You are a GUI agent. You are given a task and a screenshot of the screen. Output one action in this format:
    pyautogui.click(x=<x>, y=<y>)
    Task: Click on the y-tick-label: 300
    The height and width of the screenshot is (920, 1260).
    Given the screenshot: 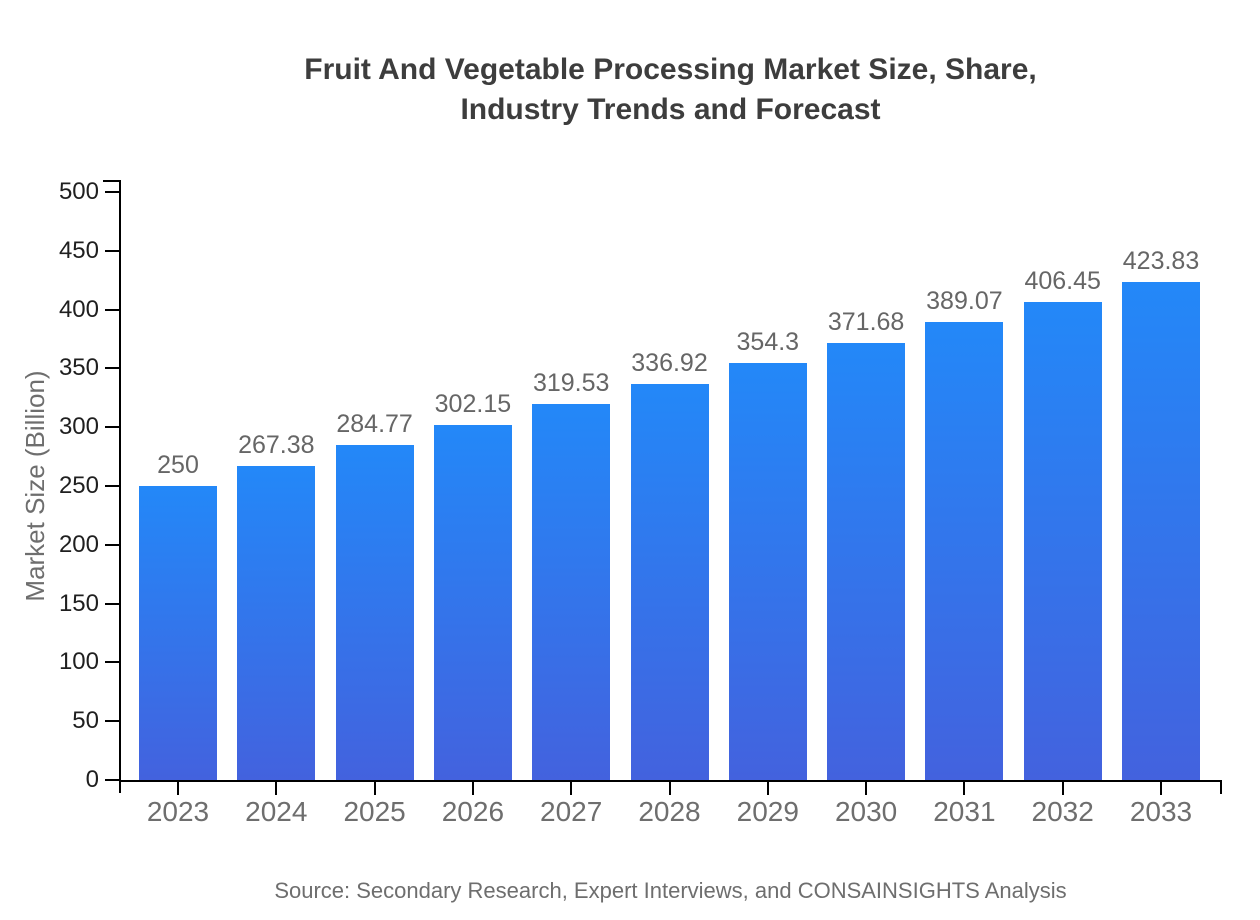 What is the action you would take?
    pyautogui.click(x=78, y=427)
    